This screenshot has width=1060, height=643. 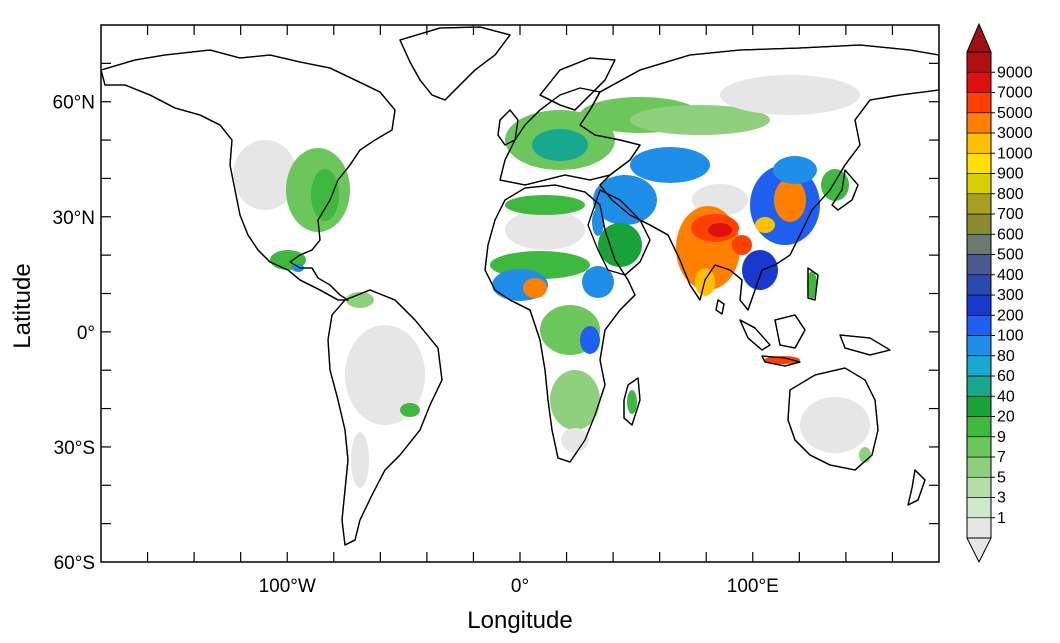 I want to click on x-tick-label: 0°, so click(x=520, y=586).